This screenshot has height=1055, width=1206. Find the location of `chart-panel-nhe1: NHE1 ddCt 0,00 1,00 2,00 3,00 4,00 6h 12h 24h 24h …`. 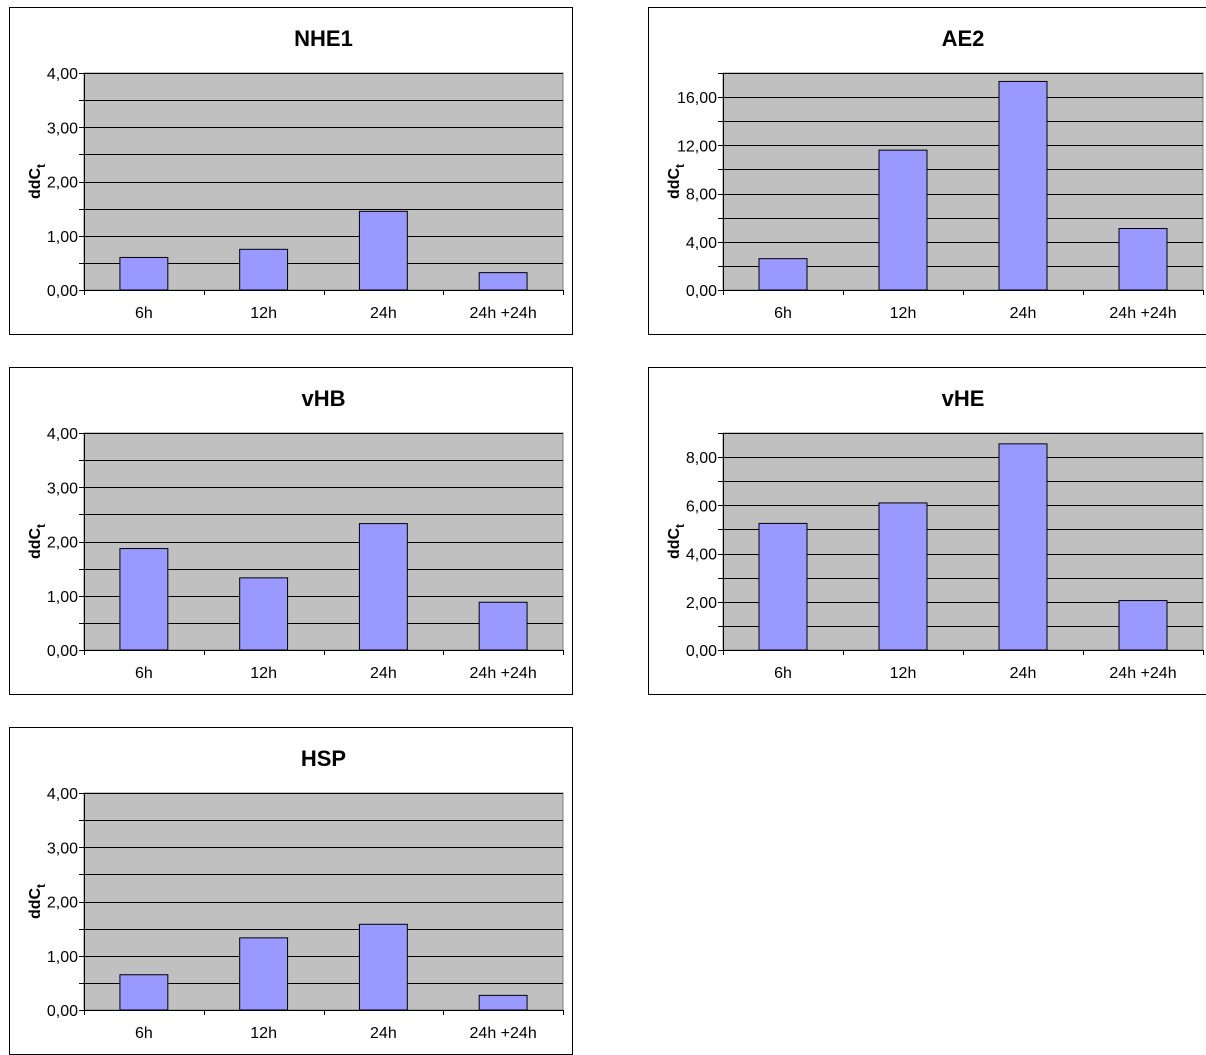

chart-panel-nhe1: NHE1 ddCt 0,00 1,00 2,00 3,00 4,00 6h 12h 24h 24h … is located at coordinates (291, 171).